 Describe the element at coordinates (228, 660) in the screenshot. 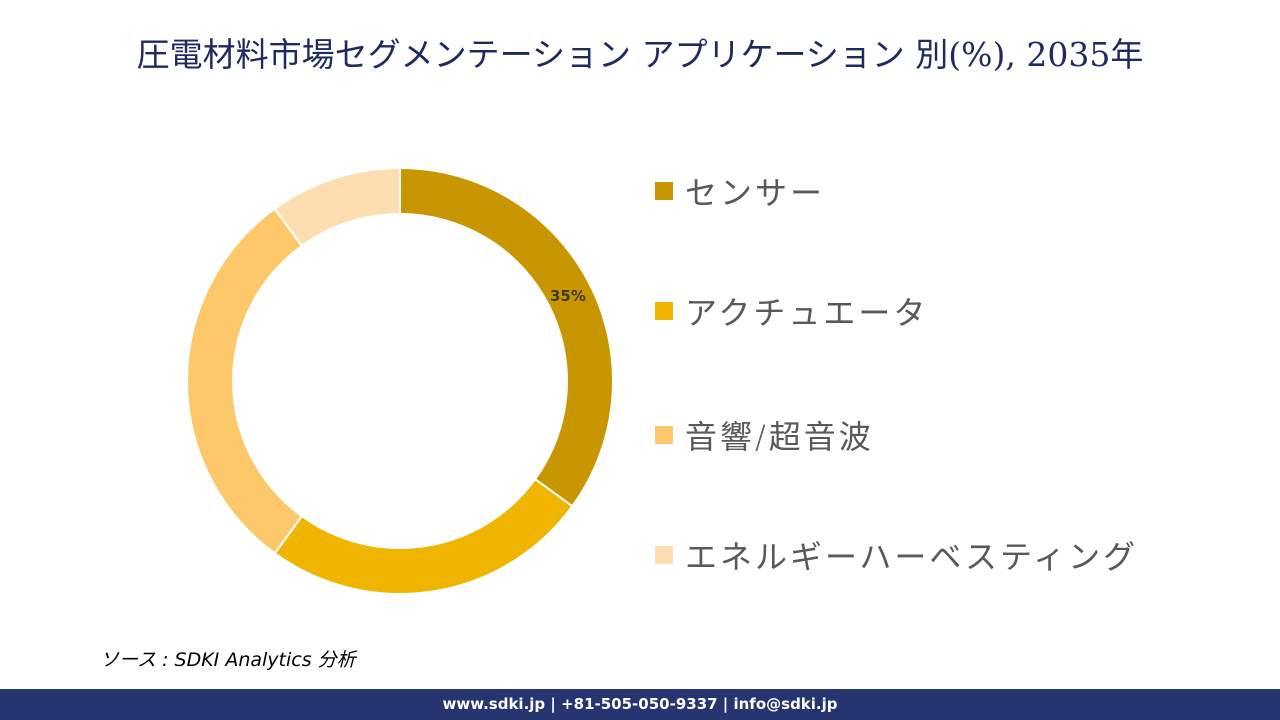

I see `source-note: ソース : SDKI Analytics 分析` at that location.